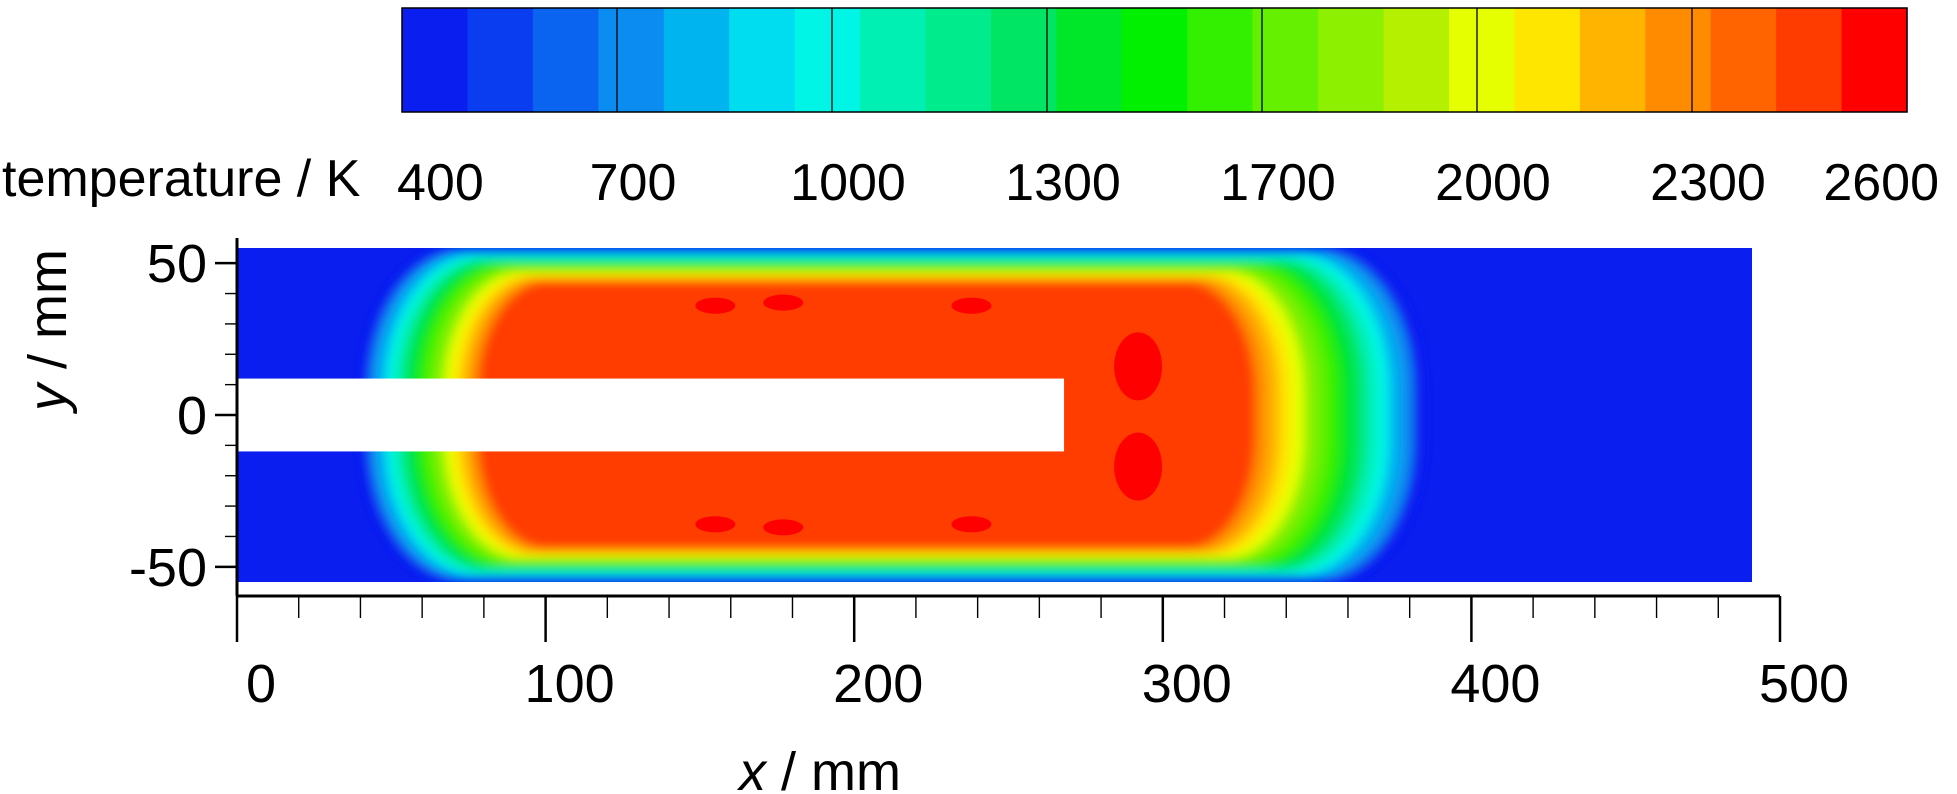 The image size is (1957, 794). I want to click on colorbar-tick-label: 2600, so click(1881, 183).